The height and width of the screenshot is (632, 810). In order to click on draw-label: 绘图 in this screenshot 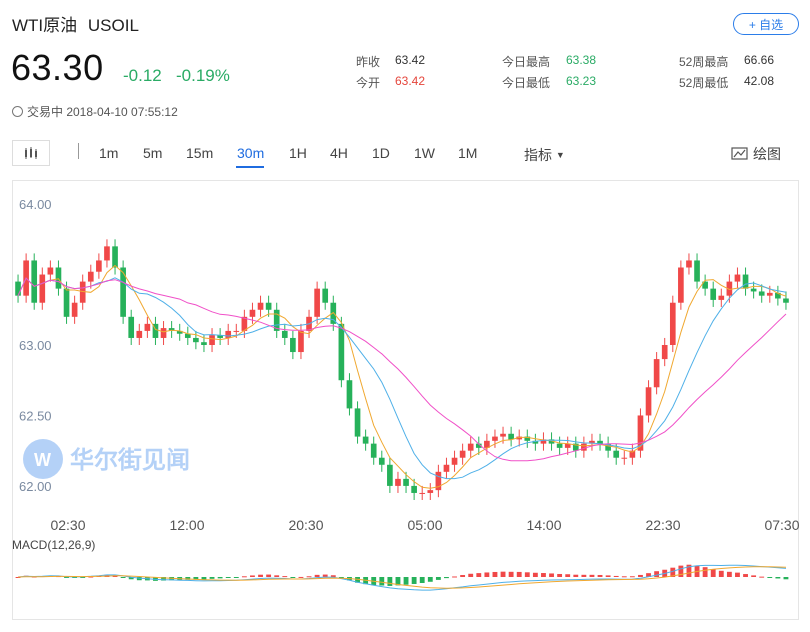, I will do `click(767, 154)`.